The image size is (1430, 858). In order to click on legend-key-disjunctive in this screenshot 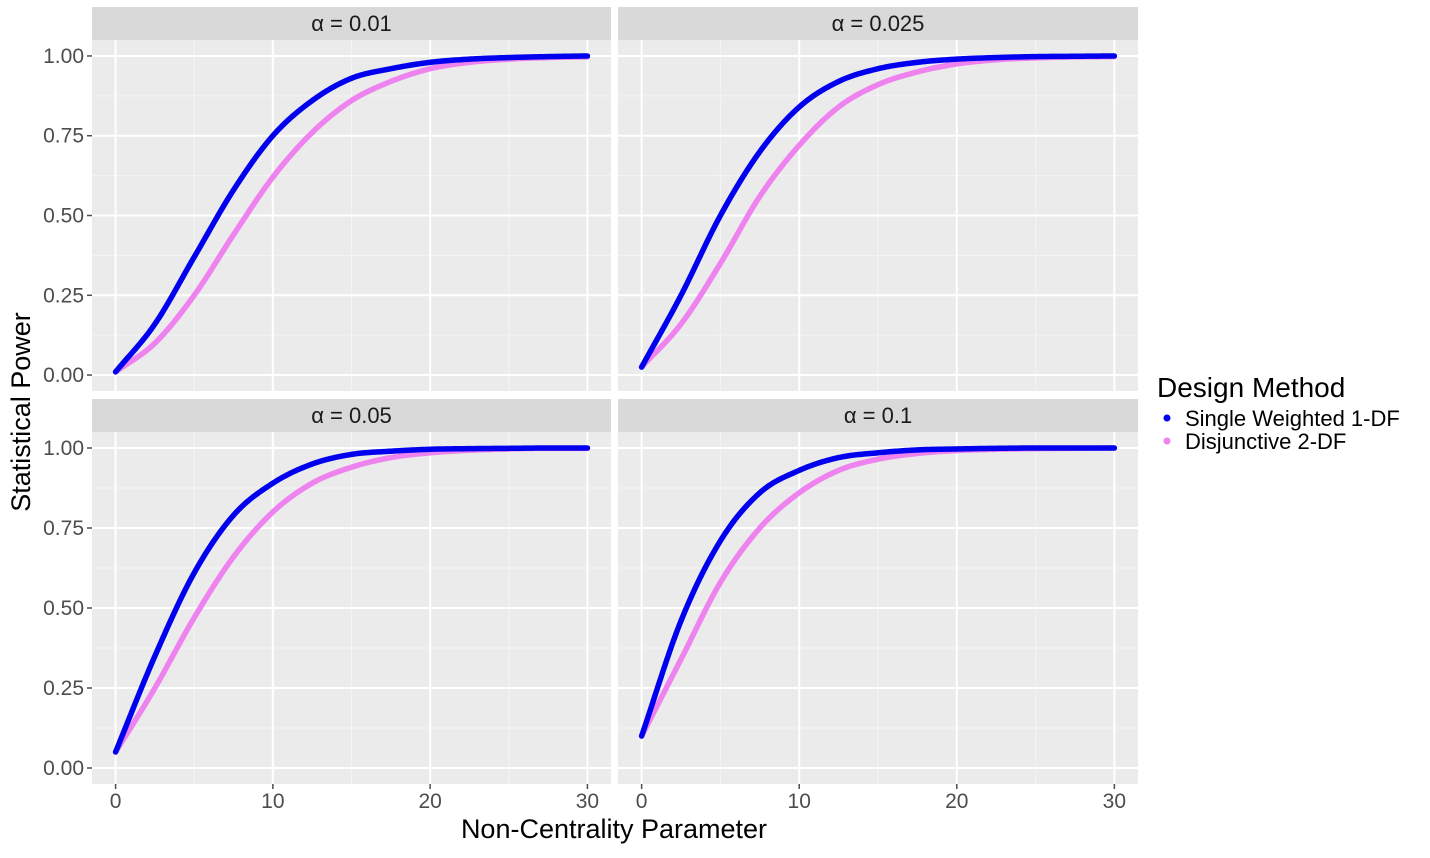, I will do `click(1167, 441)`.